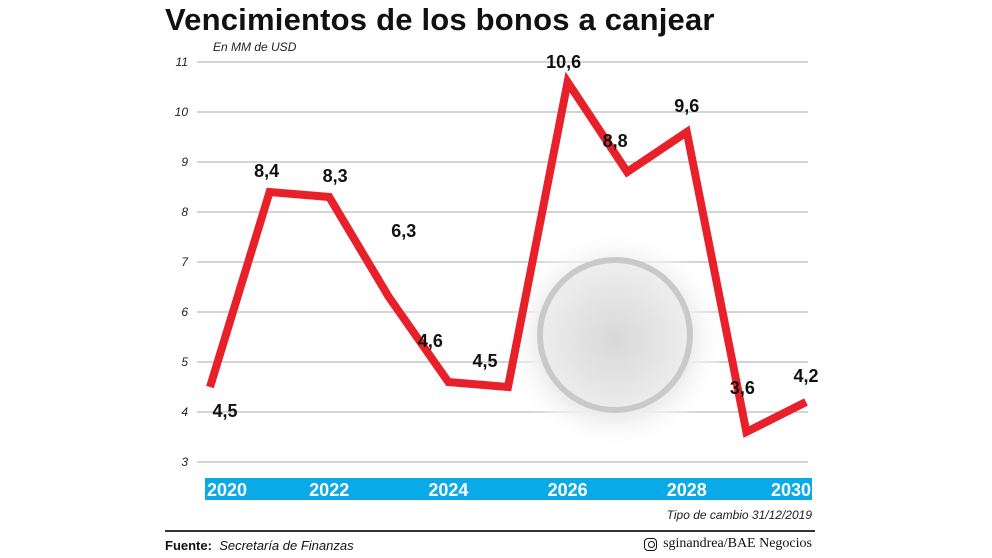 The width and height of the screenshot is (992, 558). What do you see at coordinates (563, 62) in the screenshot?
I see `data-label: 10,6` at bounding box center [563, 62].